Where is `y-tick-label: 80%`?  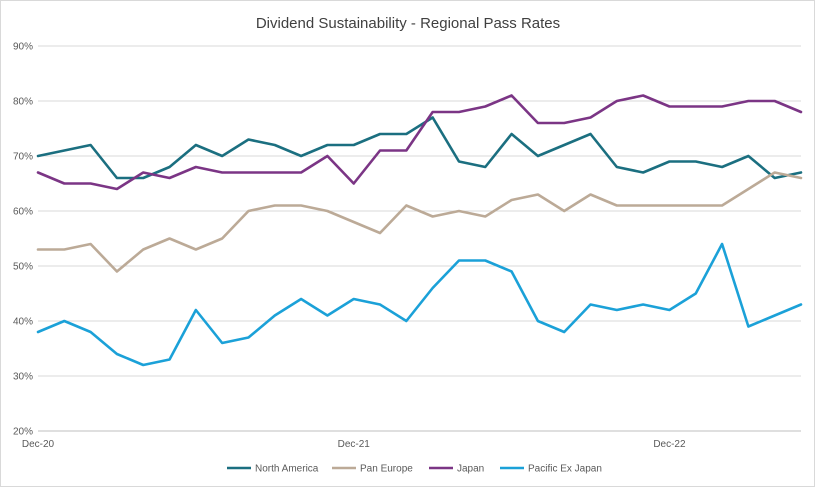 y-tick-label: 80% is located at coordinates (23, 102).